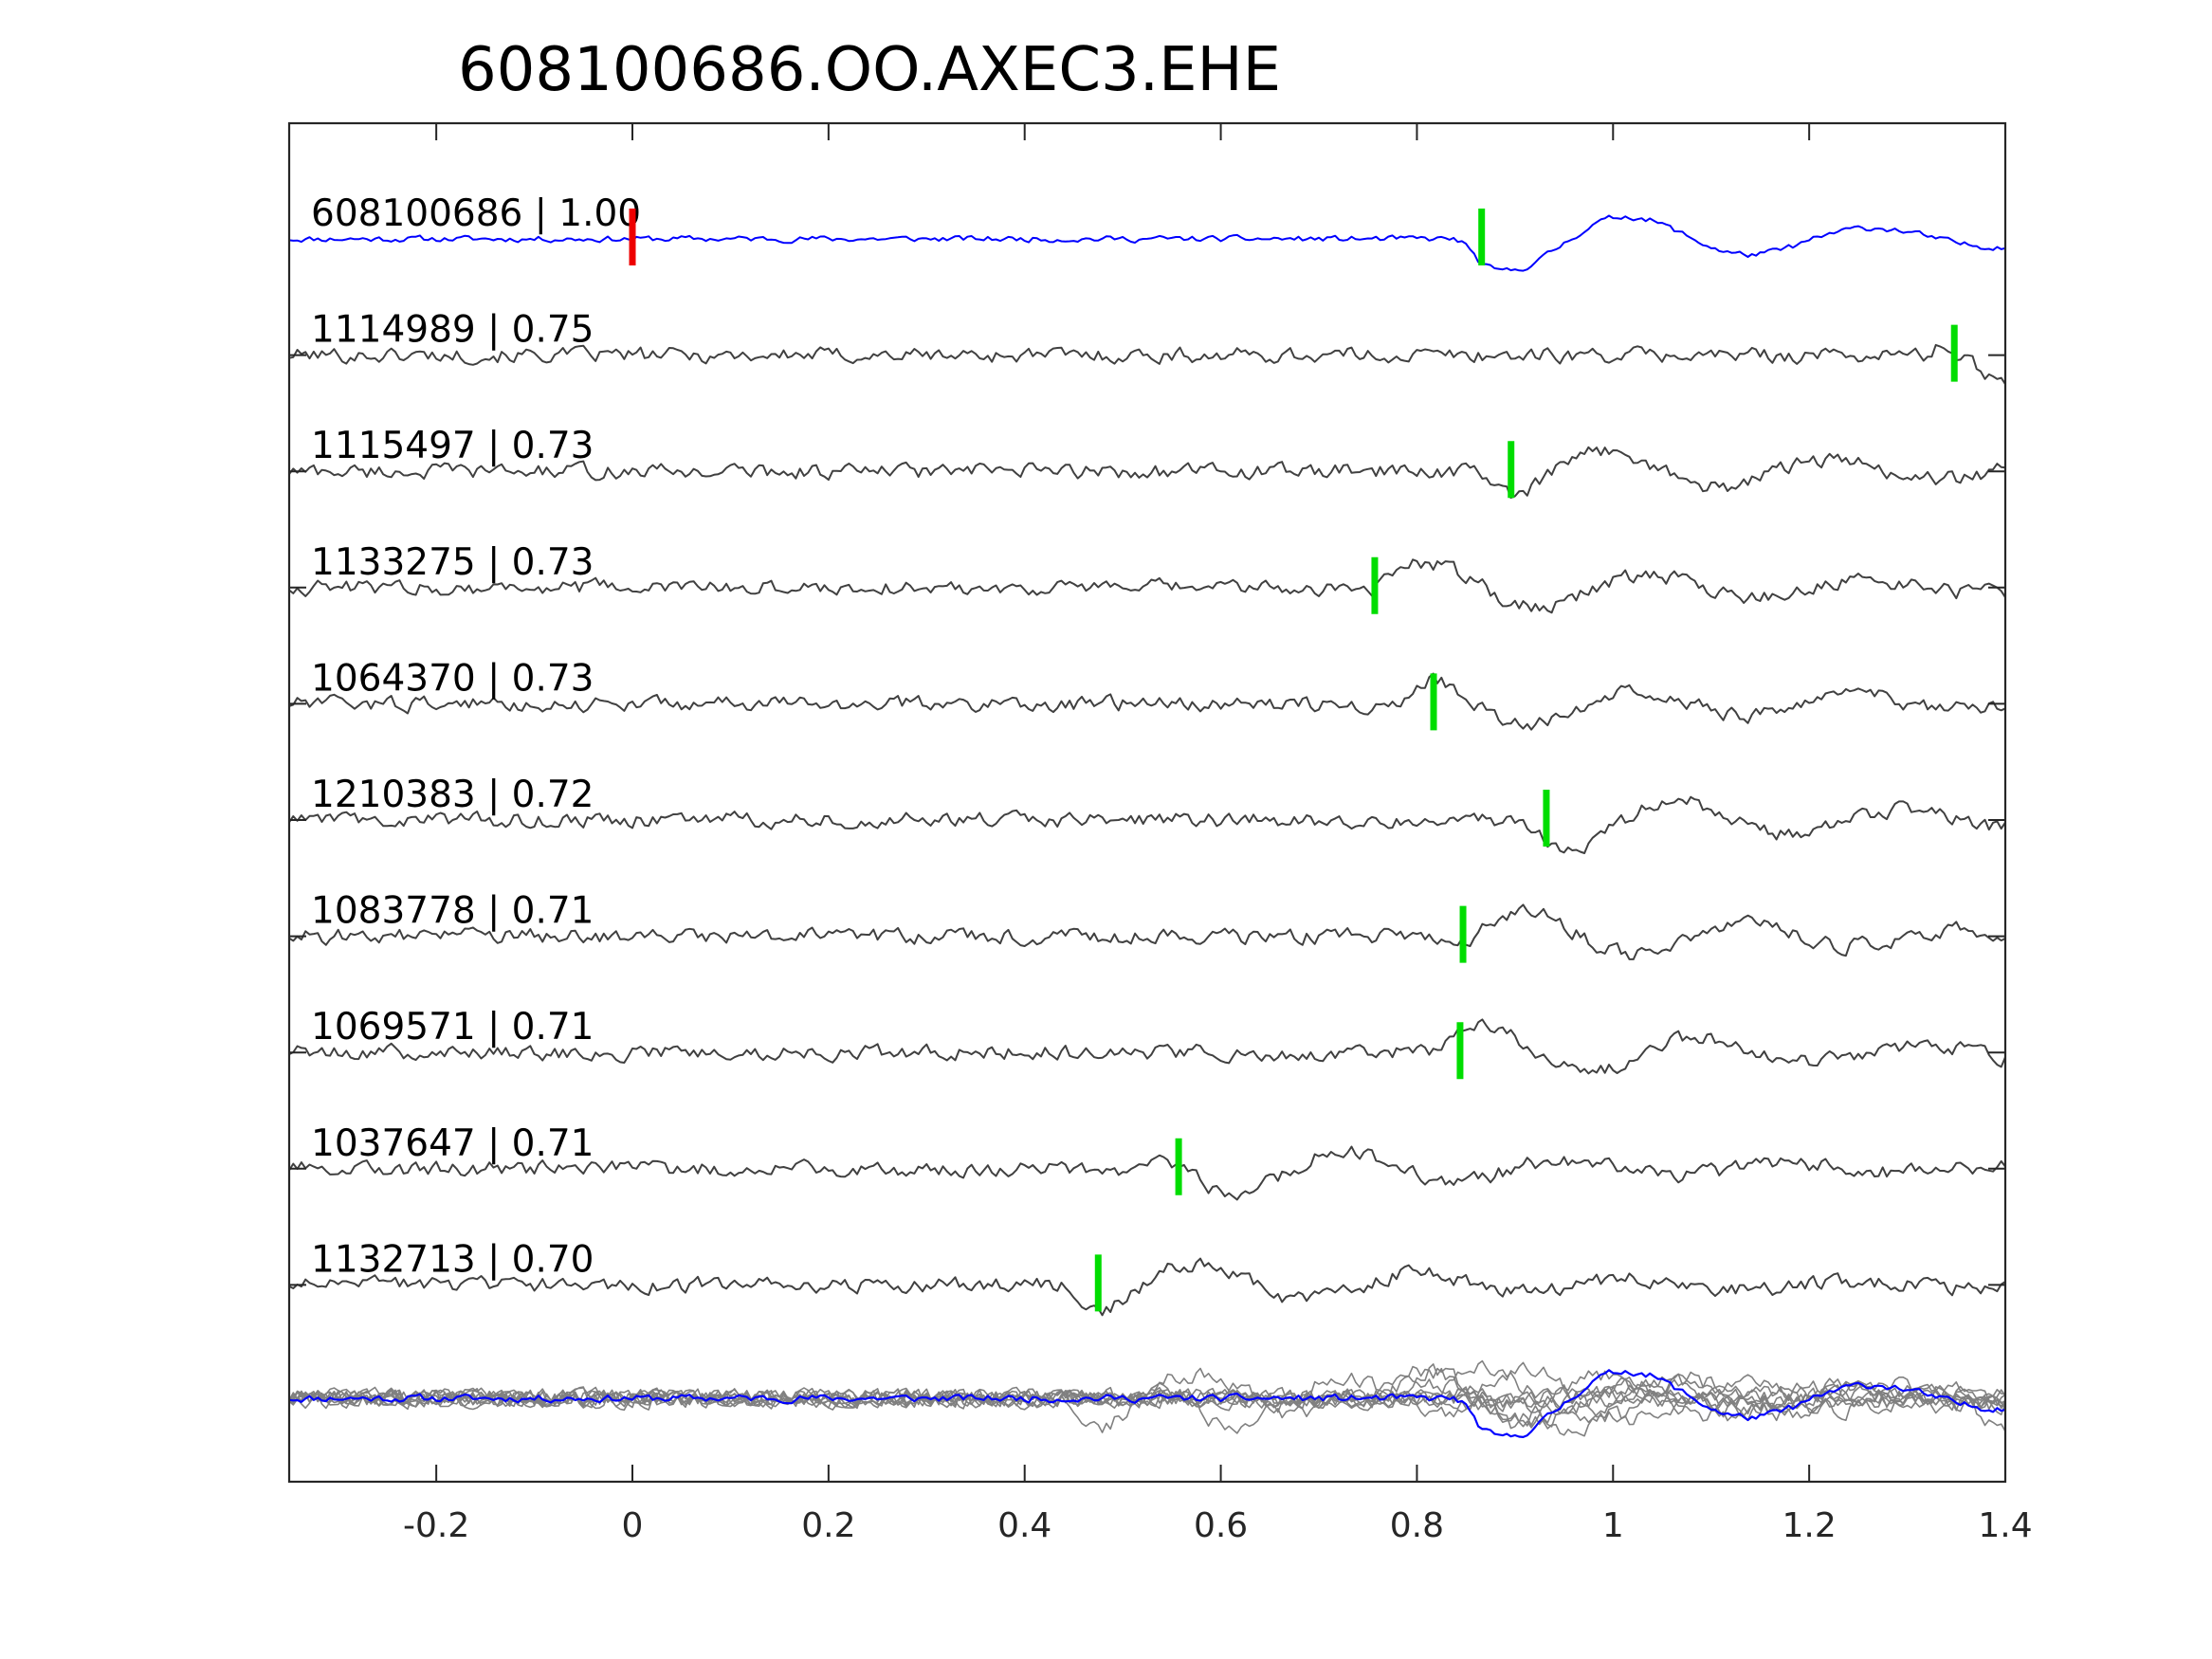  I want to click on stack-template-trace, so click(1147, 1404).